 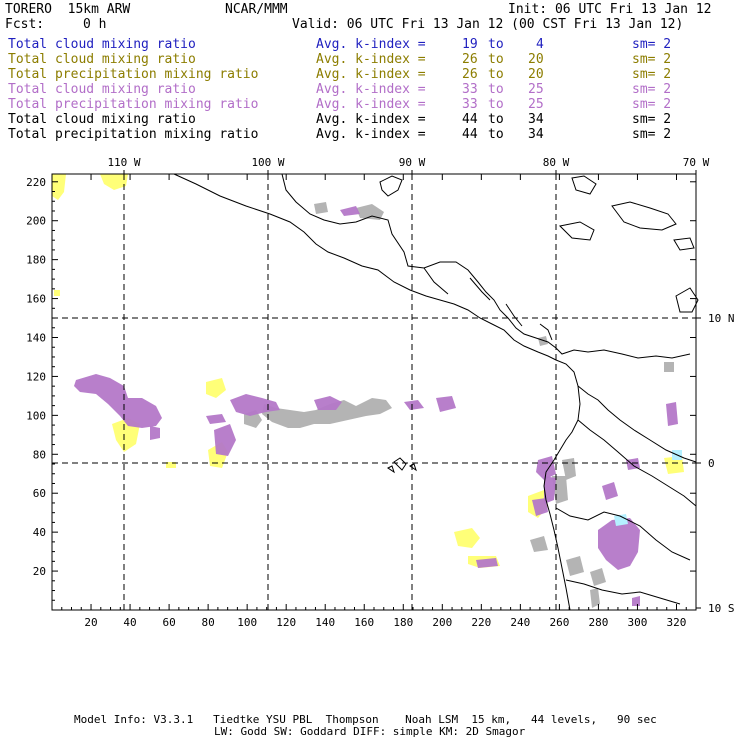 What do you see at coordinates (696, 162) in the screenshot?
I see `longitude-label: 70 W` at bounding box center [696, 162].